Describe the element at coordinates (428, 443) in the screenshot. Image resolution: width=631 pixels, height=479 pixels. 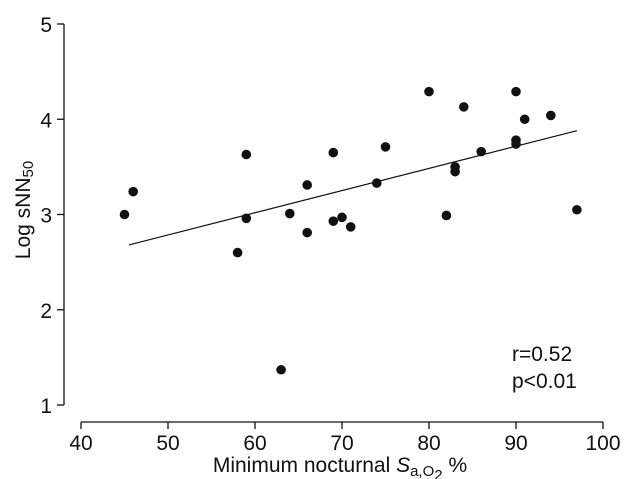
I see `x-tick-label: 80` at that location.